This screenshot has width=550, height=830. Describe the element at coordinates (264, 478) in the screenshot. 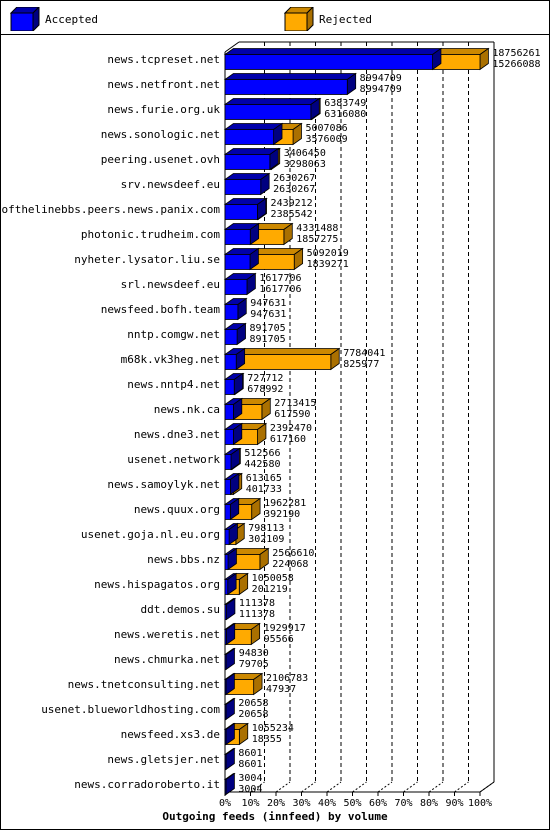

I see `data-label-total: 613165` at that location.